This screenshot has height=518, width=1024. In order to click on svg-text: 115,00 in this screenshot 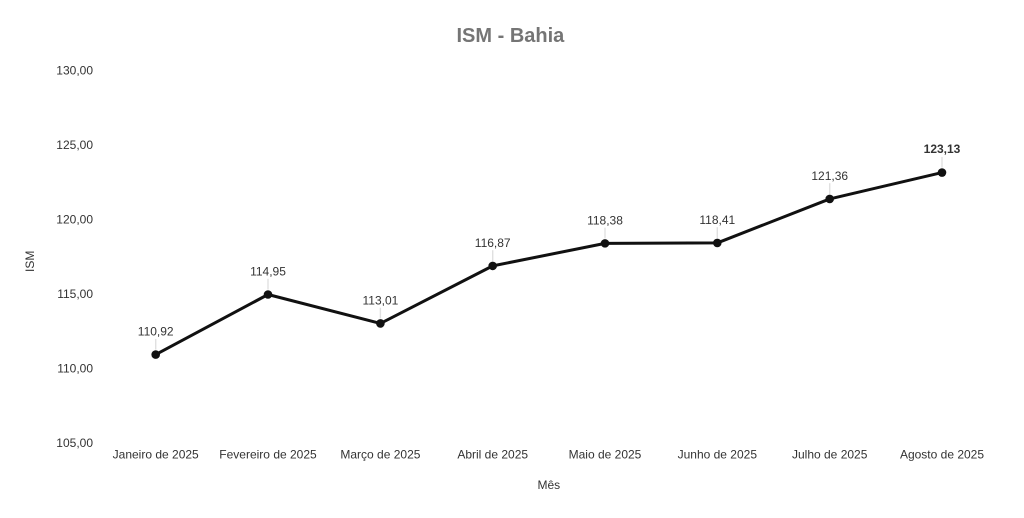, I will do `click(75, 294)`.